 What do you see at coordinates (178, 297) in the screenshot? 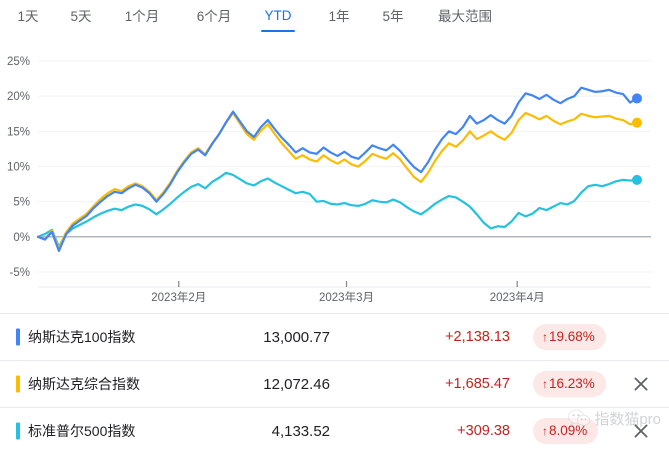
I see `x-axis-tick-label: 2023年2月` at bounding box center [178, 297].